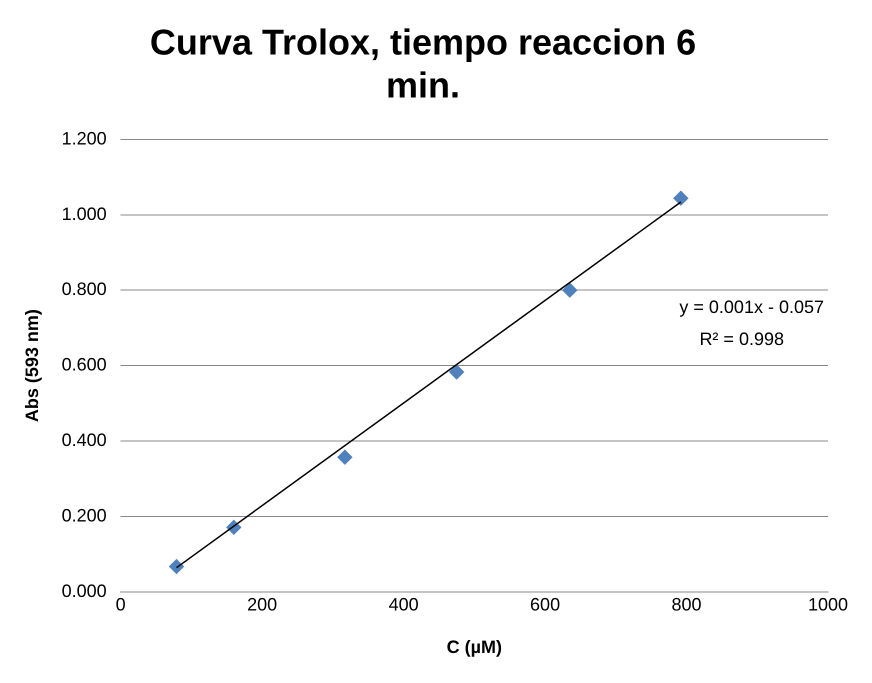 The image size is (872, 683). Describe the element at coordinates (84, 515) in the screenshot. I see `y-tick-label: 0.200` at that location.